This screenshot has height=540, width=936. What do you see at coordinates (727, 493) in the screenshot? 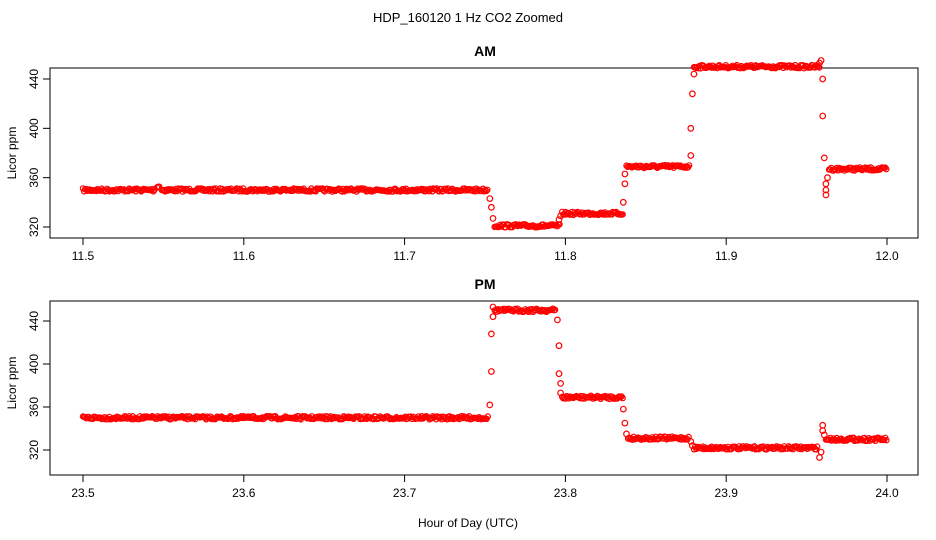
I see `x-tick-label: 23.9` at bounding box center [727, 493].